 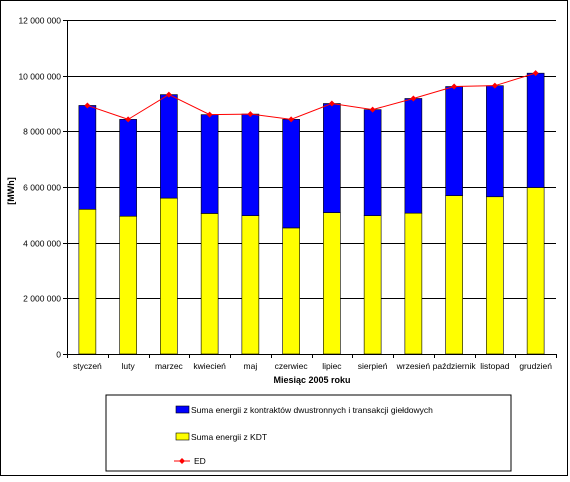 What do you see at coordinates (311, 380) in the screenshot?
I see `x-axis-title: Miesiąc 2005 roku` at bounding box center [311, 380].